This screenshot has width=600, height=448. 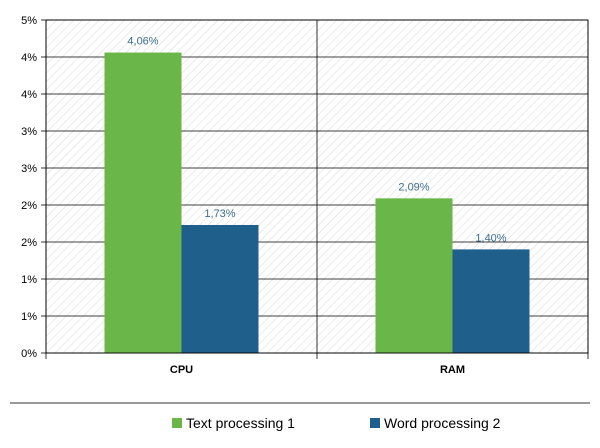 I want to click on x-category-label-ram: RAM, so click(x=452, y=370).